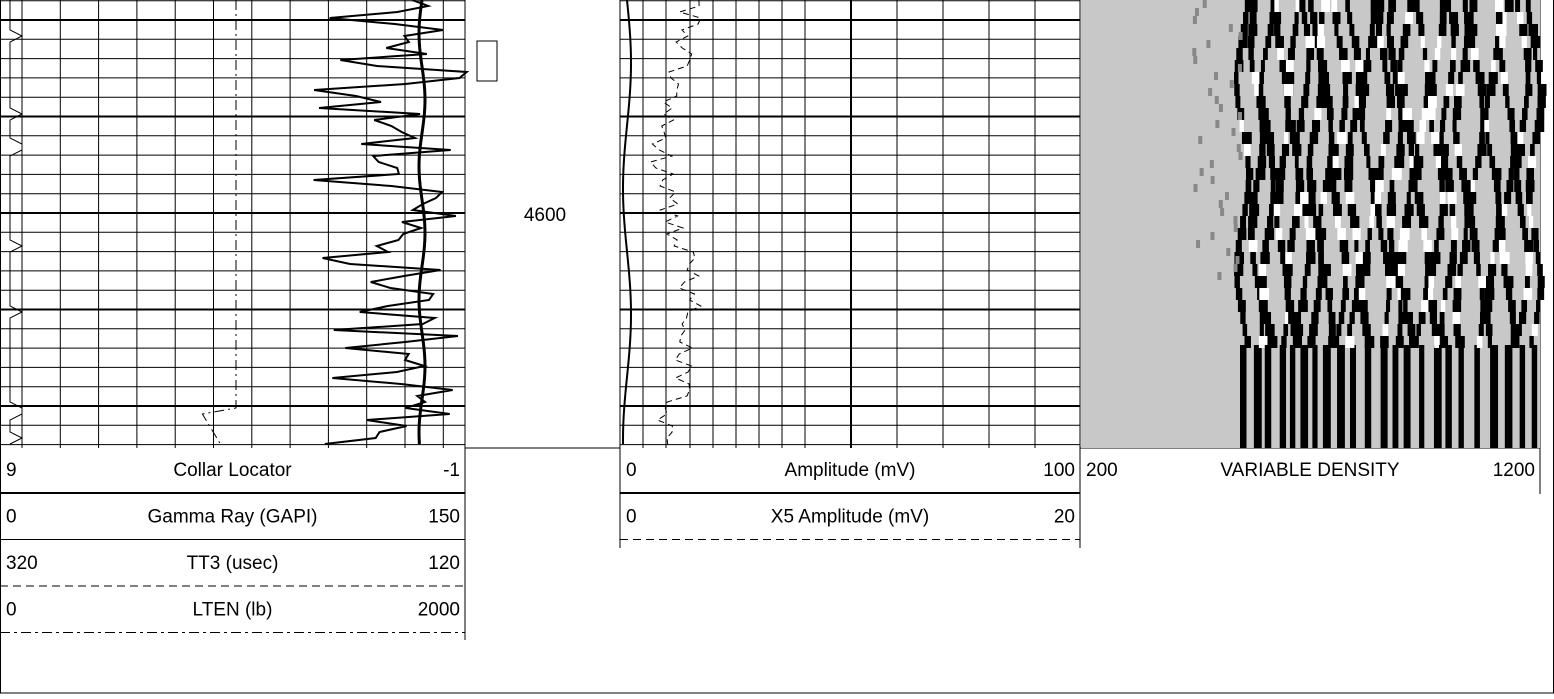 Image resolution: width=1554 pixels, height=699 pixels. What do you see at coordinates (487, 61) in the screenshot?
I see `collar-marker` at bounding box center [487, 61].